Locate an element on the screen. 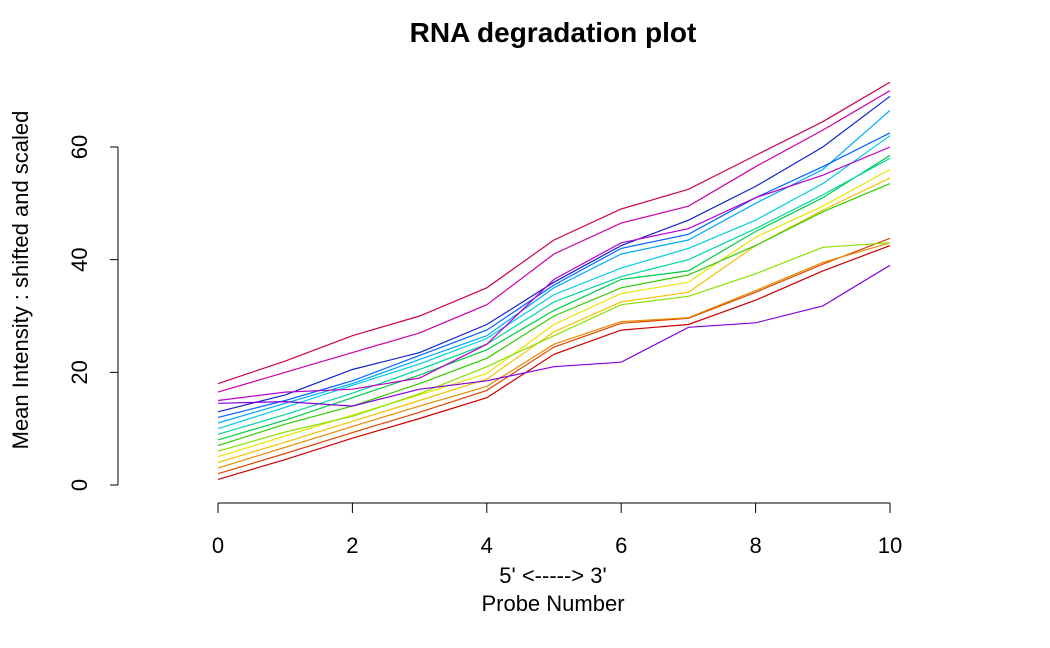  y-tick-label: 20 is located at coordinates (79, 372).